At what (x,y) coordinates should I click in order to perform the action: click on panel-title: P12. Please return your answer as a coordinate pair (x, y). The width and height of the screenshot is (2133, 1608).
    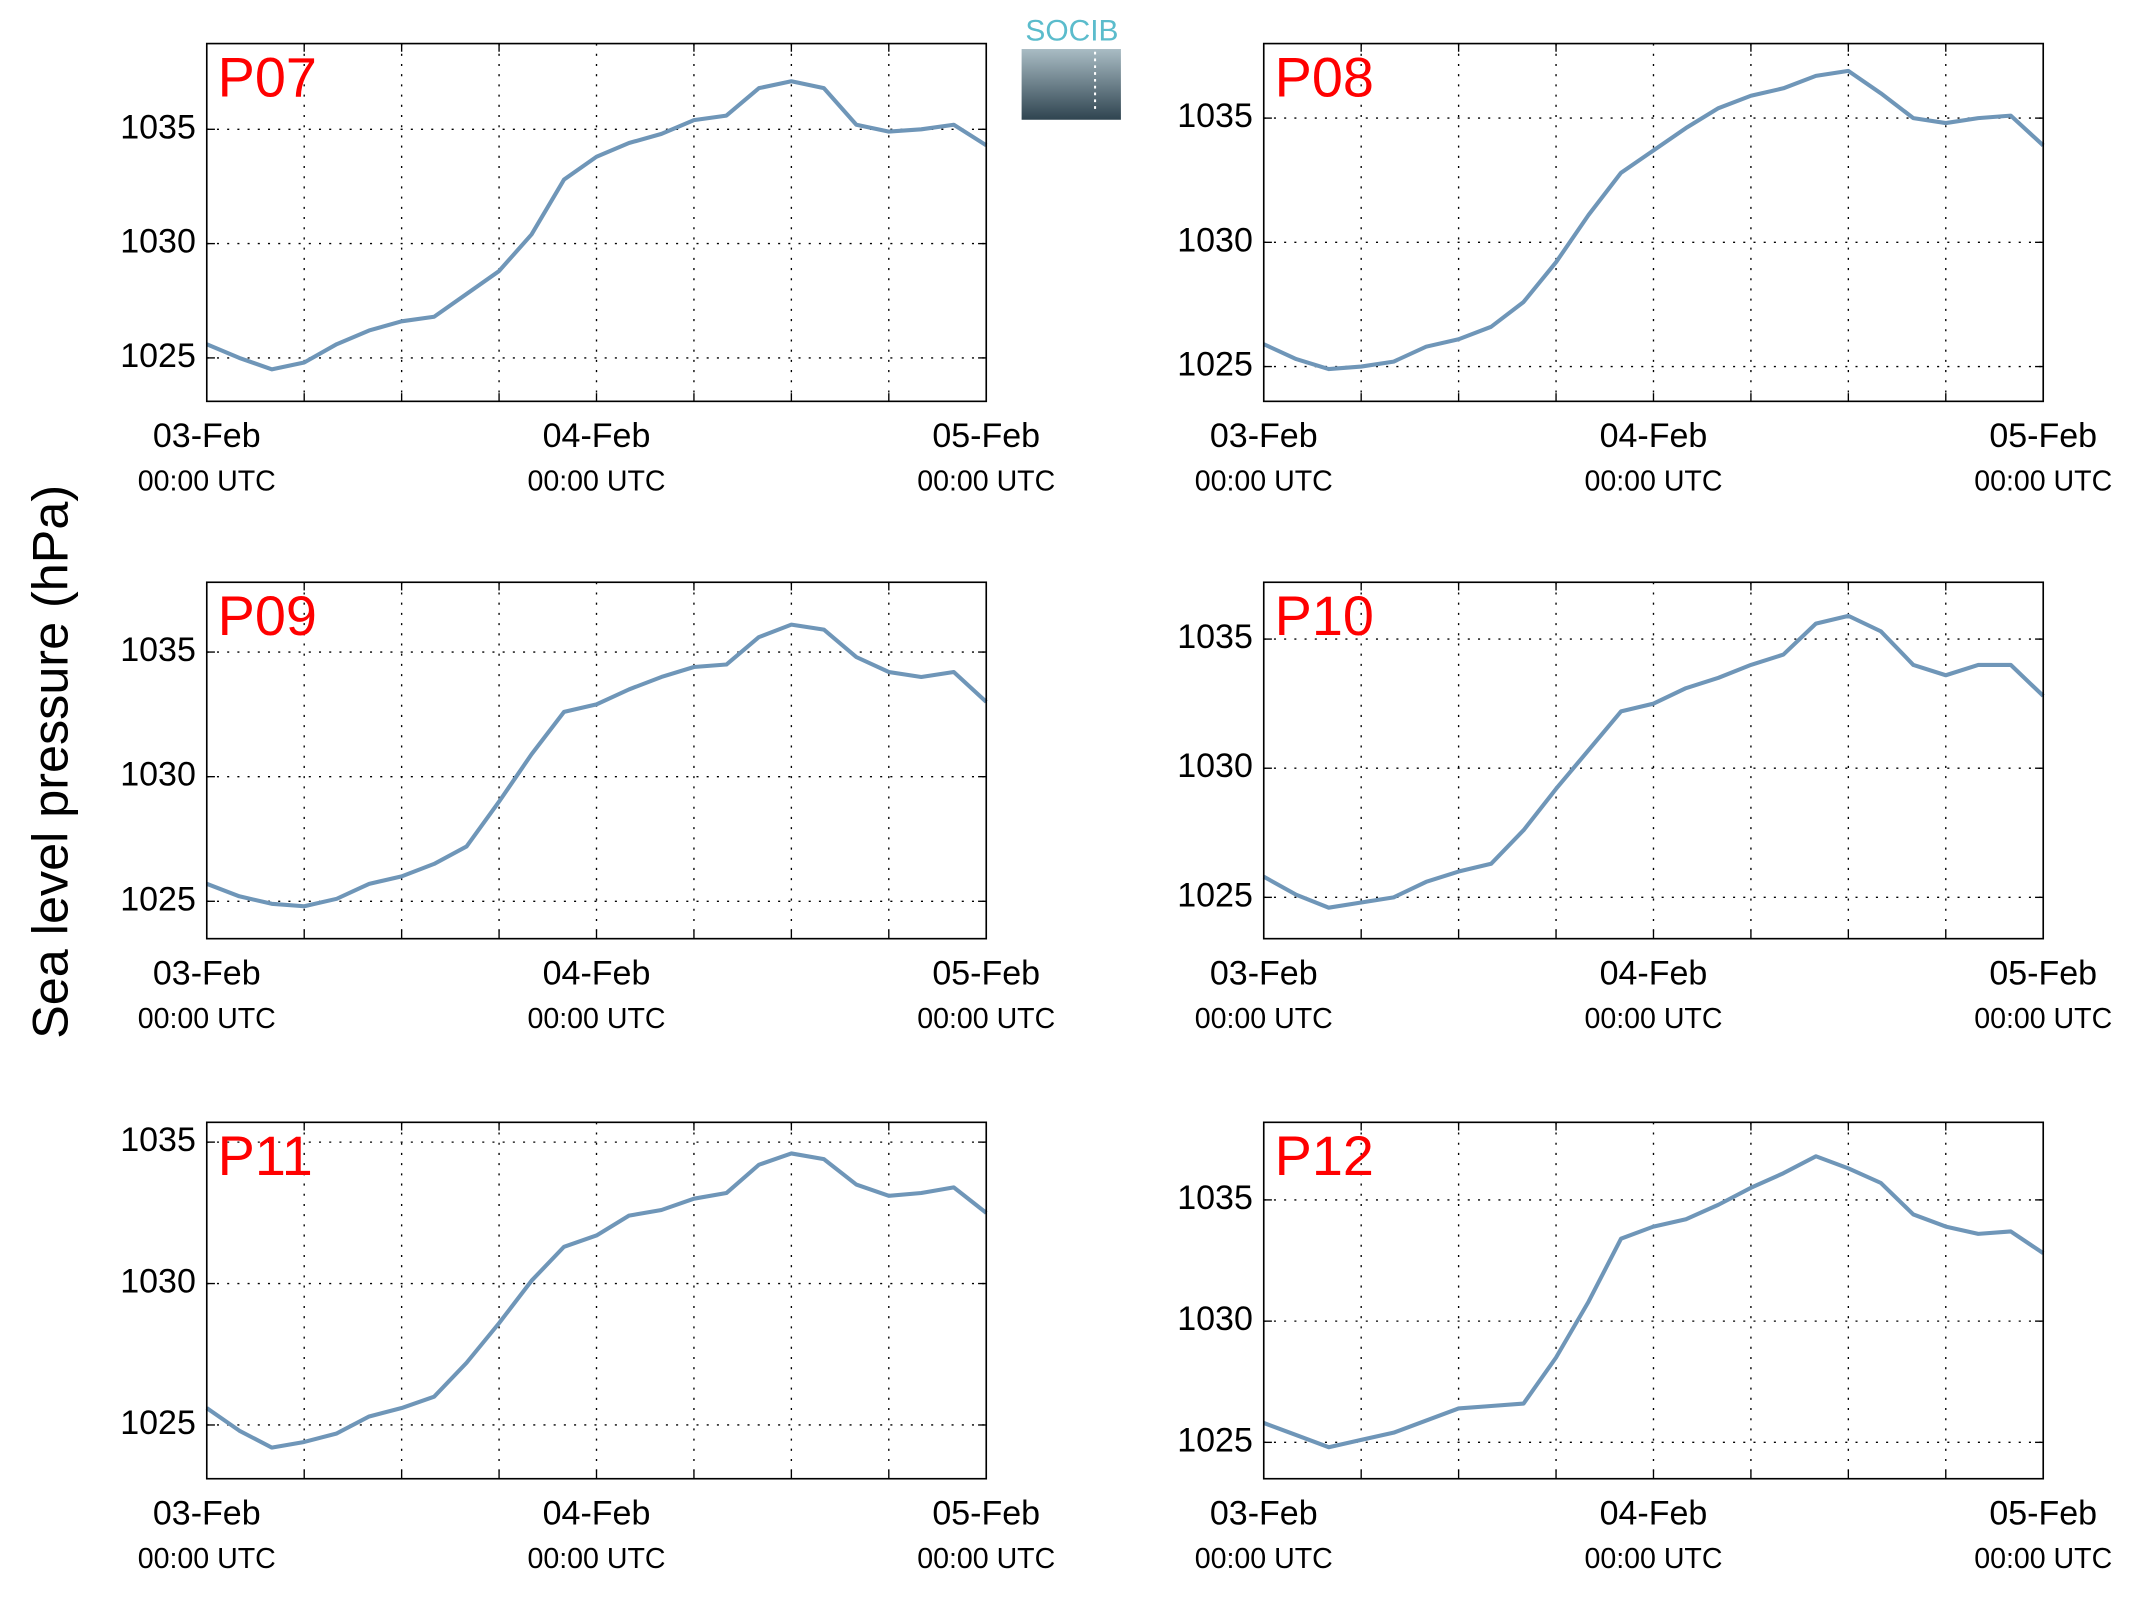
    Looking at the image, I should click on (1324, 1156).